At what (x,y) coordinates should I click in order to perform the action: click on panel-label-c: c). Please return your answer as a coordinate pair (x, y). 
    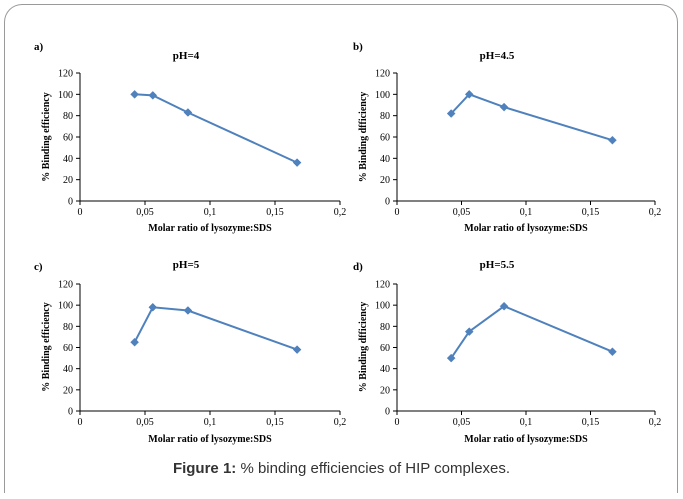
    Looking at the image, I should click on (38, 267).